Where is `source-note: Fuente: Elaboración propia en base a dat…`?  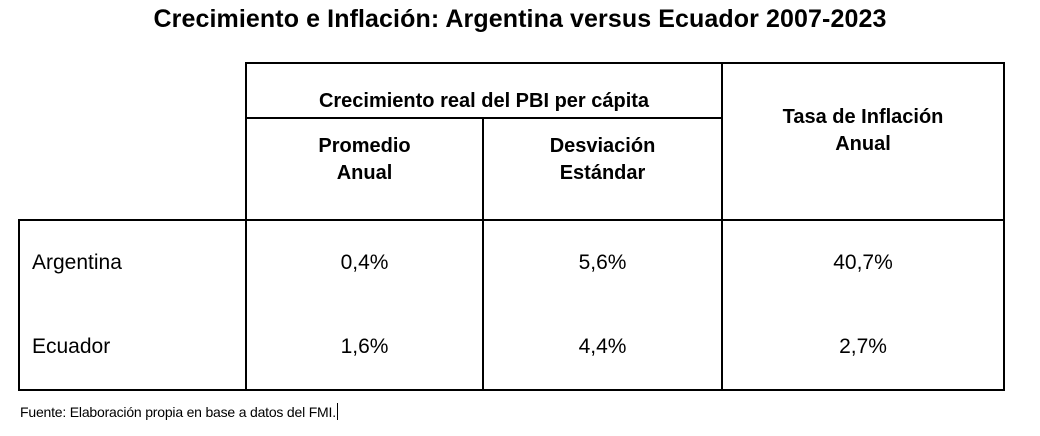 source-note: Fuente: Elaboración propia en base a dat… is located at coordinates (179, 412).